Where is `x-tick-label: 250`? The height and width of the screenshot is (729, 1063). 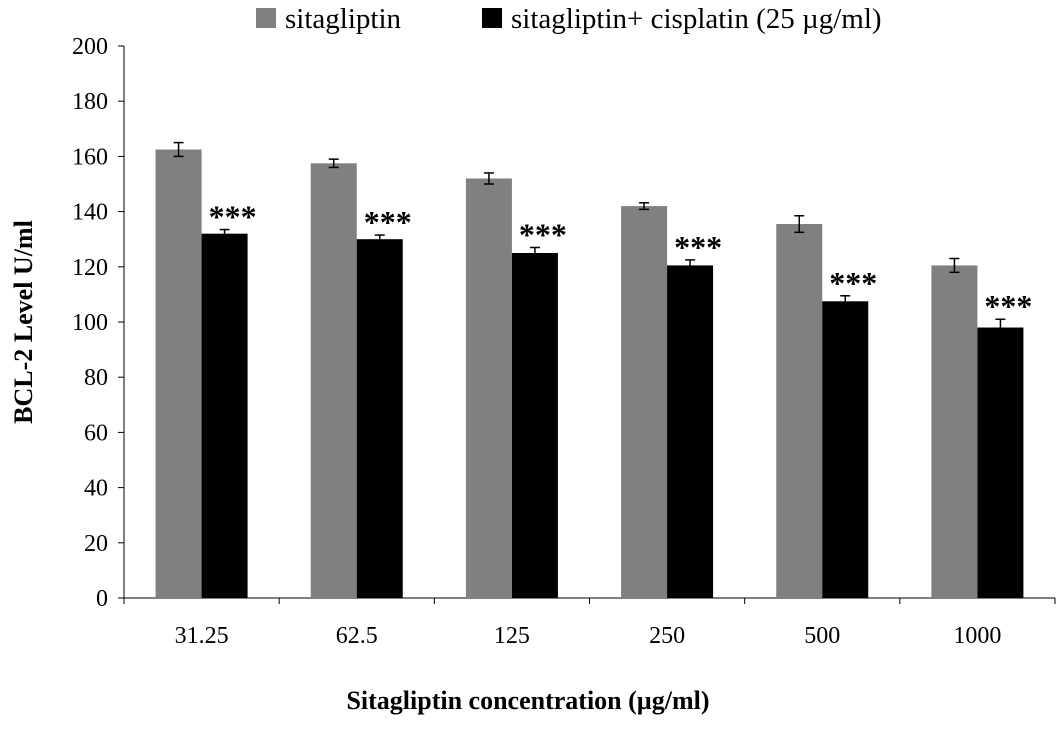 x-tick-label: 250 is located at coordinates (667, 636).